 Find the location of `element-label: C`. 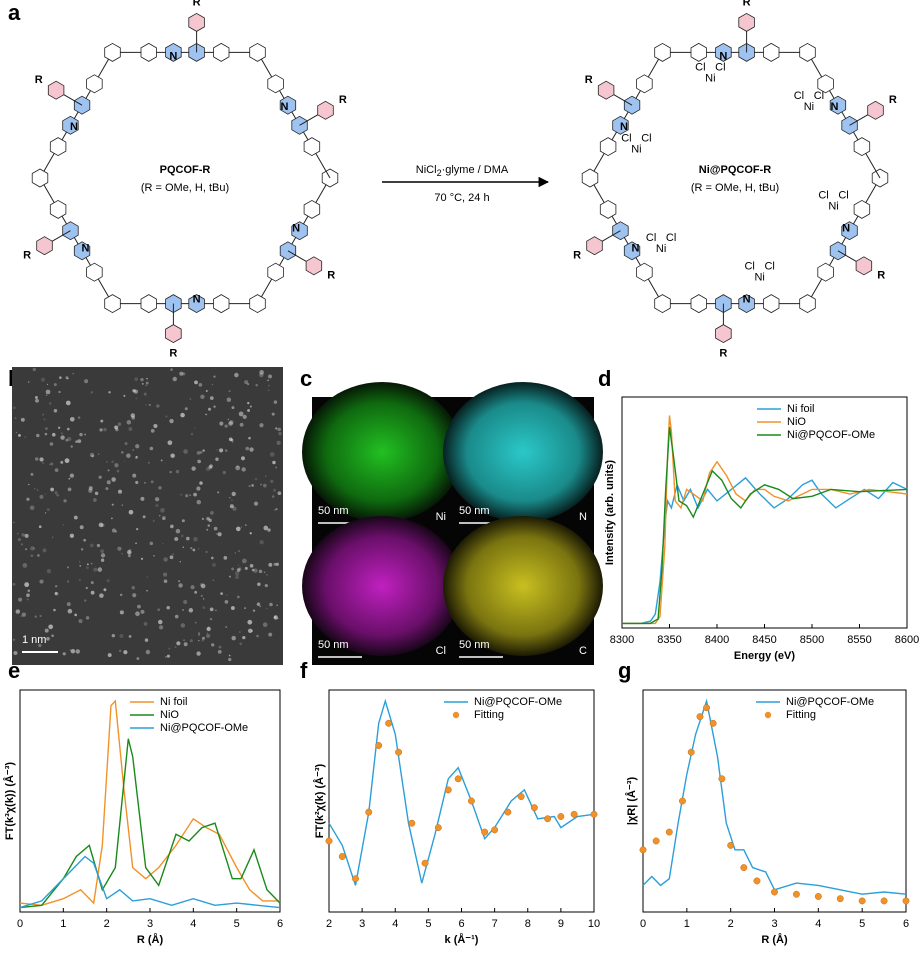

element-label: C is located at coordinates (583, 651).